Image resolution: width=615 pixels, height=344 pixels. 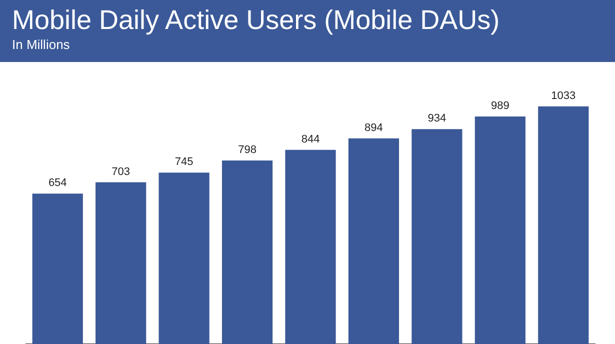 I want to click on data-label: 989, so click(x=500, y=106).